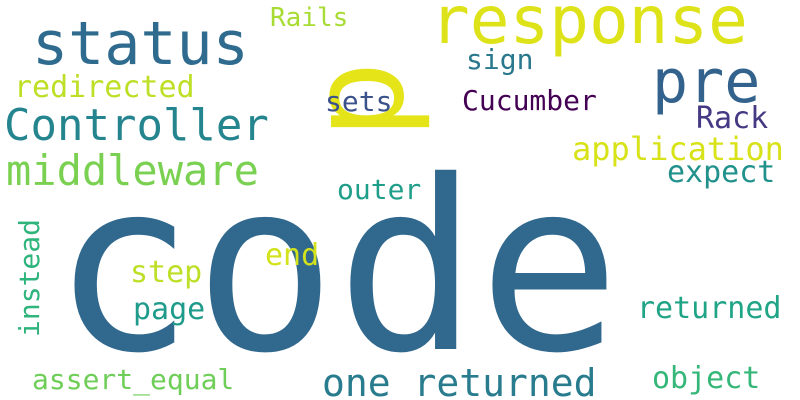 The height and width of the screenshot is (400, 800). I want to click on word-application: application, so click(678, 149).